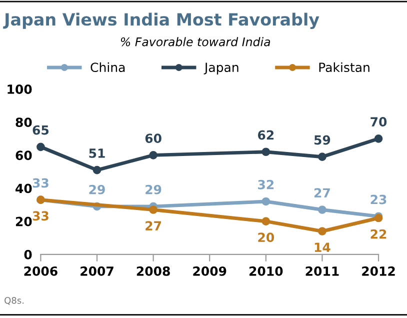 The image size is (407, 318). Describe the element at coordinates (28, 255) in the screenshot. I see `y-tick-label: 0` at that location.